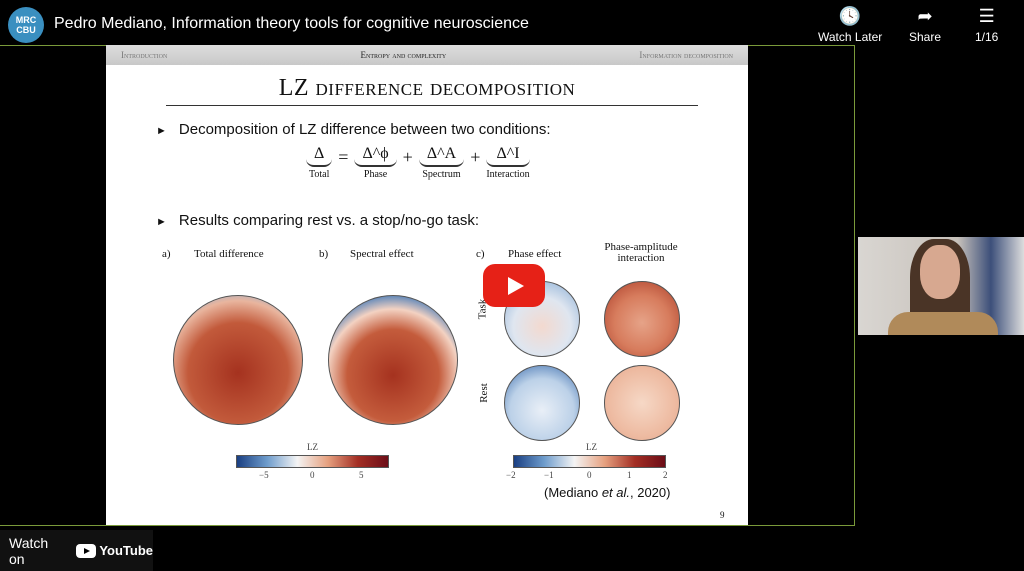  What do you see at coordinates (144, 55) in the screenshot?
I see `nav-introduction: Introduction` at bounding box center [144, 55].